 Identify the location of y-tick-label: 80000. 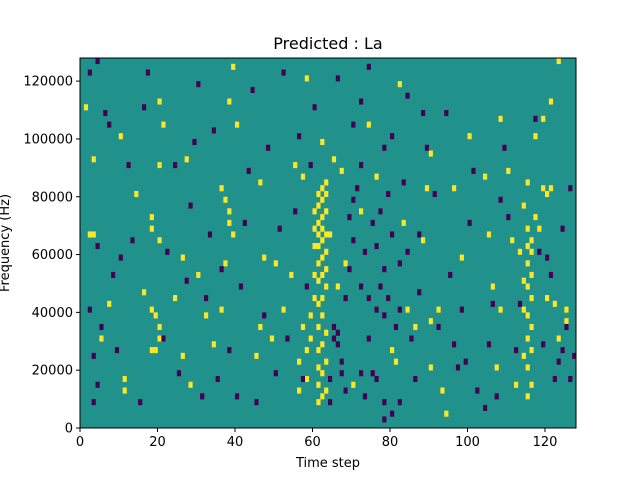
(52, 197).